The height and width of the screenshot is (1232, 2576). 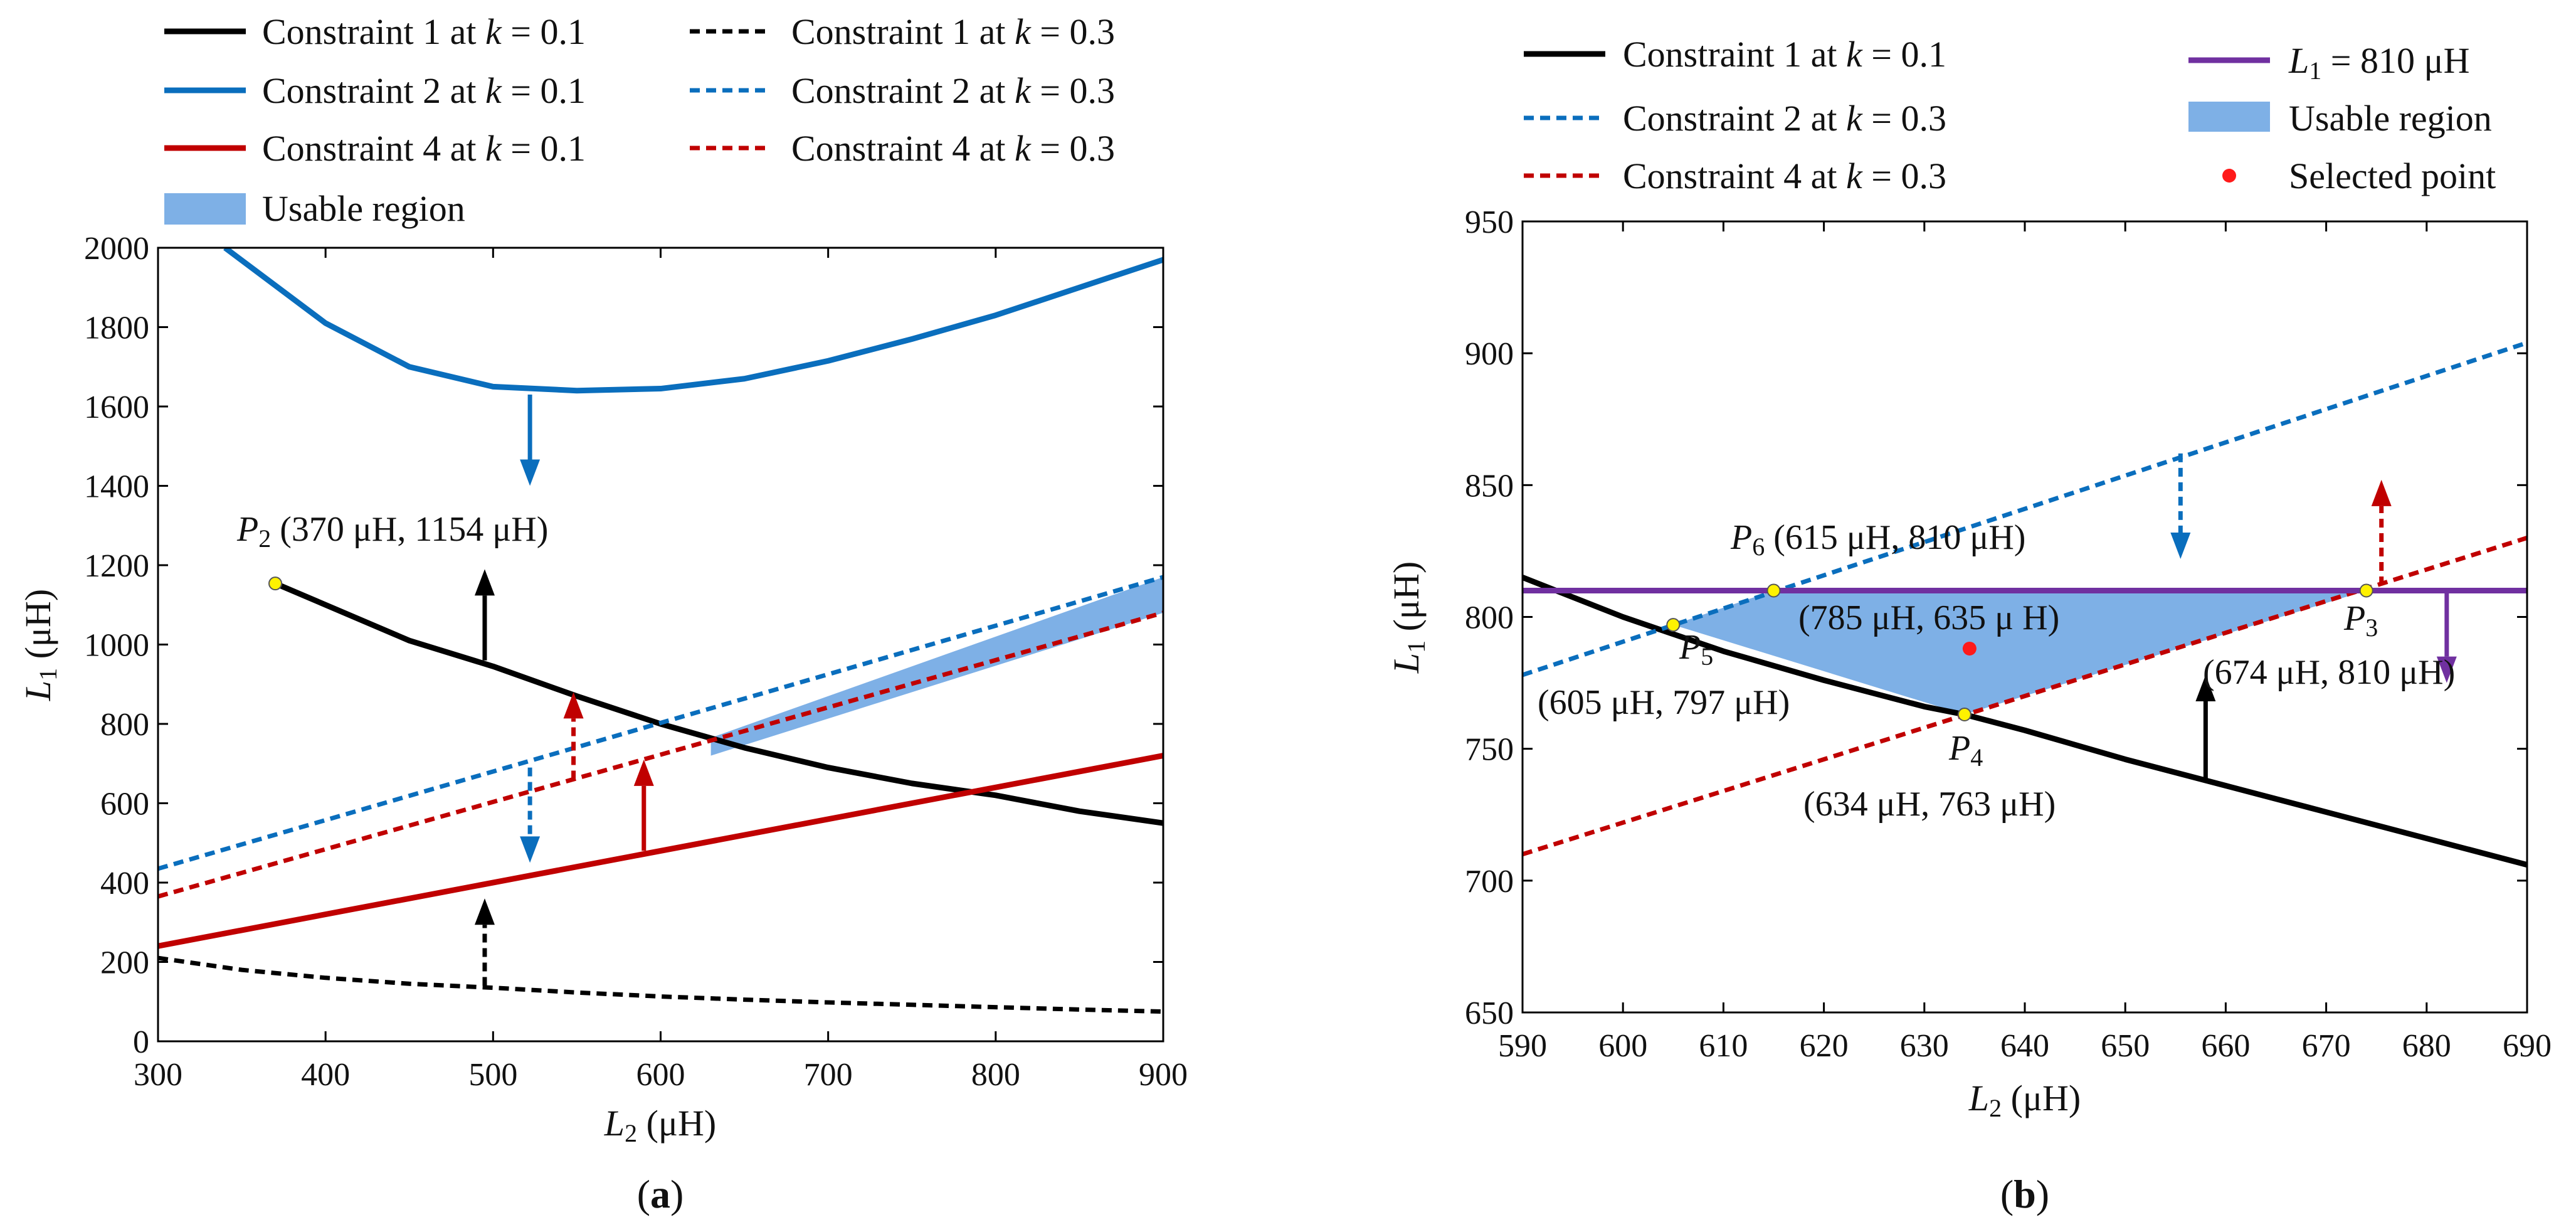 I want to click on x-tick-label-b: 610, so click(x=1723, y=1046).